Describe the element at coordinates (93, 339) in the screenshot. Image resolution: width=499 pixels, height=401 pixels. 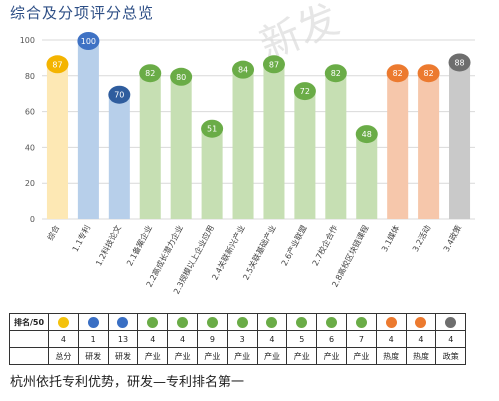
I see `rank-value-cell: 1` at that location.